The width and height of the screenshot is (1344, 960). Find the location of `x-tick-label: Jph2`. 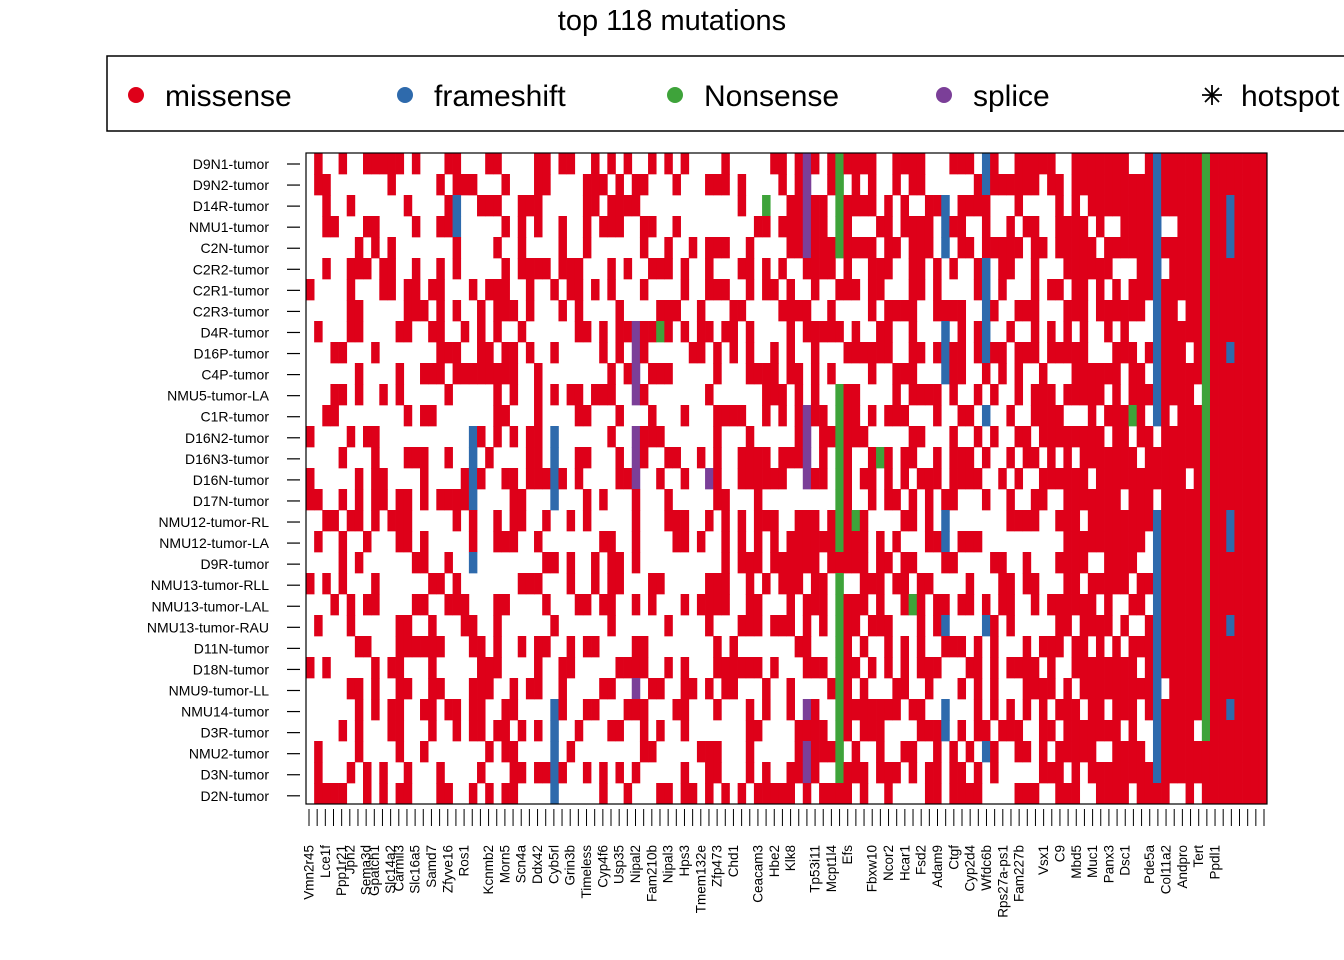

x-tick-label: Jph2 is located at coordinates (349, 859).